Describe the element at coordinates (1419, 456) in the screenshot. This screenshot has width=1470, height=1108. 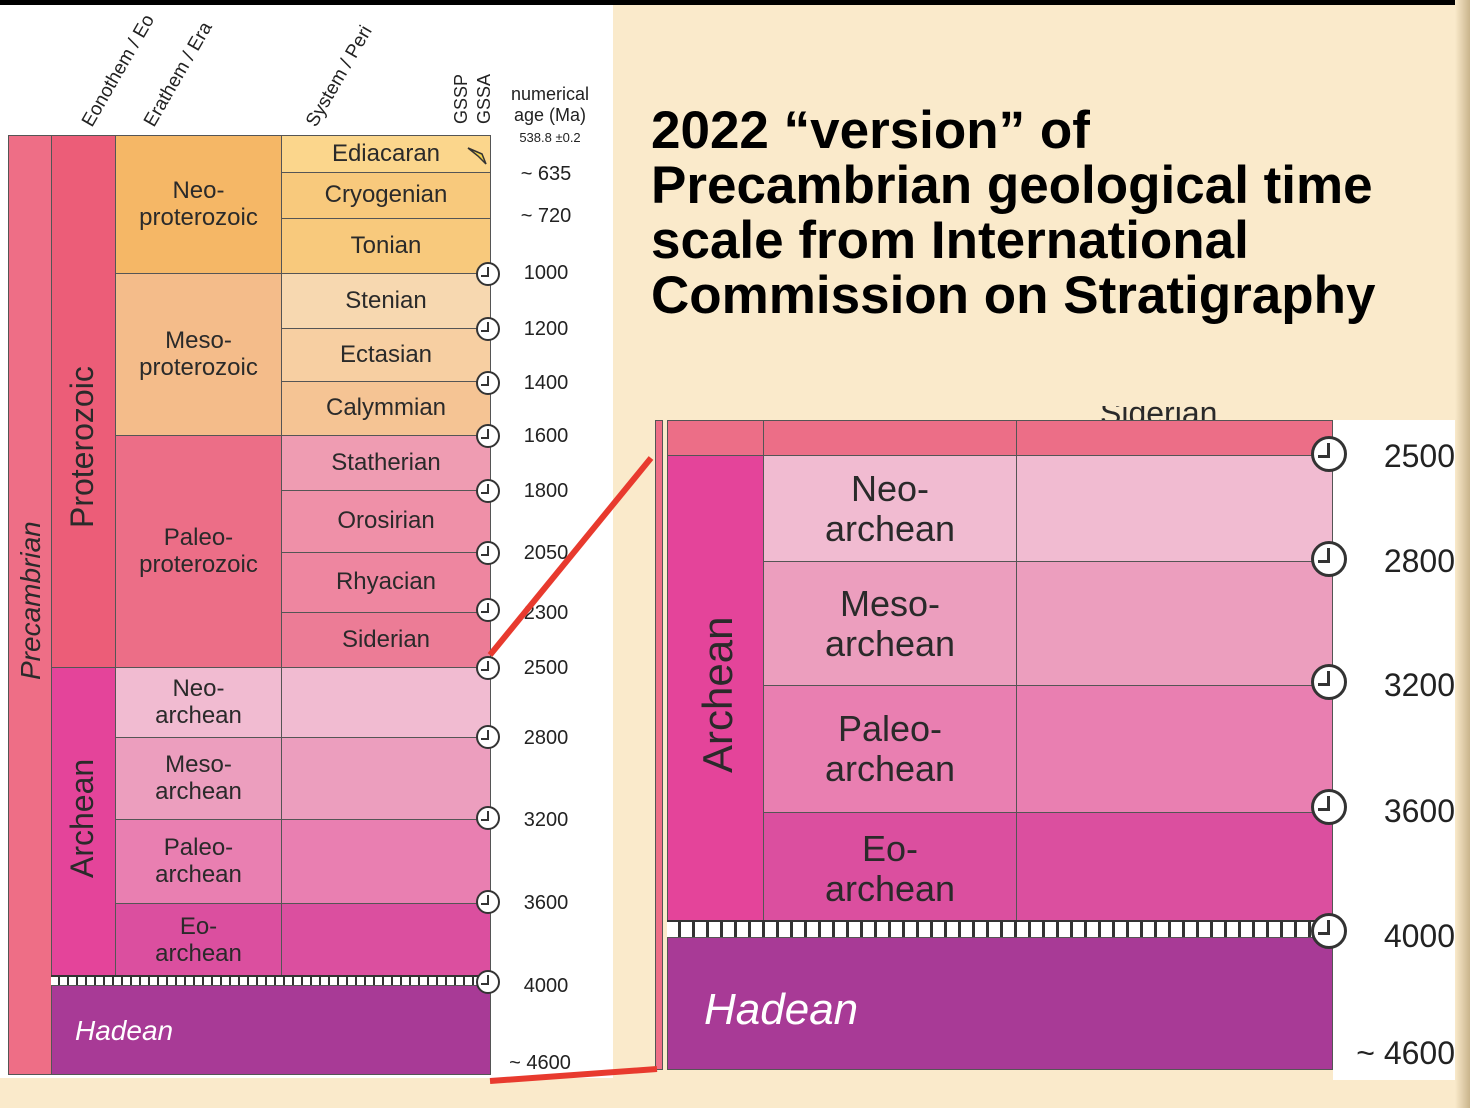
I see `zoom-age-label: 2500` at that location.